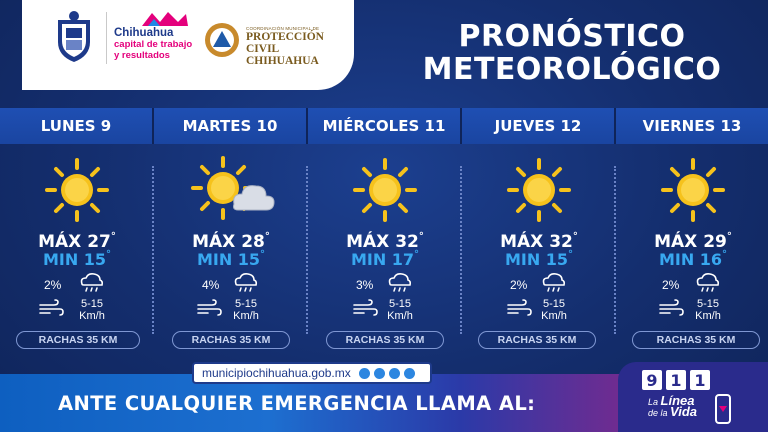 The image size is (768, 432). I want to click on max-temp: MÁX 29°, so click(692, 241).